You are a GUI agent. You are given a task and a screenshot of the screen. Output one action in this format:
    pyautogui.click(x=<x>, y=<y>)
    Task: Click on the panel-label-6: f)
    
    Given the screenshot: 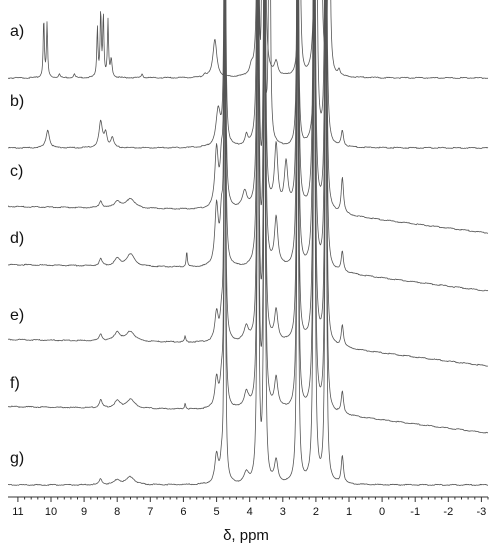 What is the action you would take?
    pyautogui.click(x=15, y=383)
    